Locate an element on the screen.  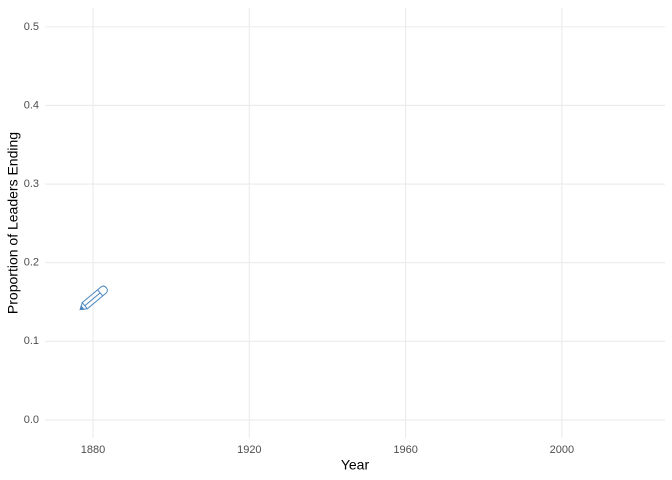
y-tick-label: 0.2 is located at coordinates (31, 263).